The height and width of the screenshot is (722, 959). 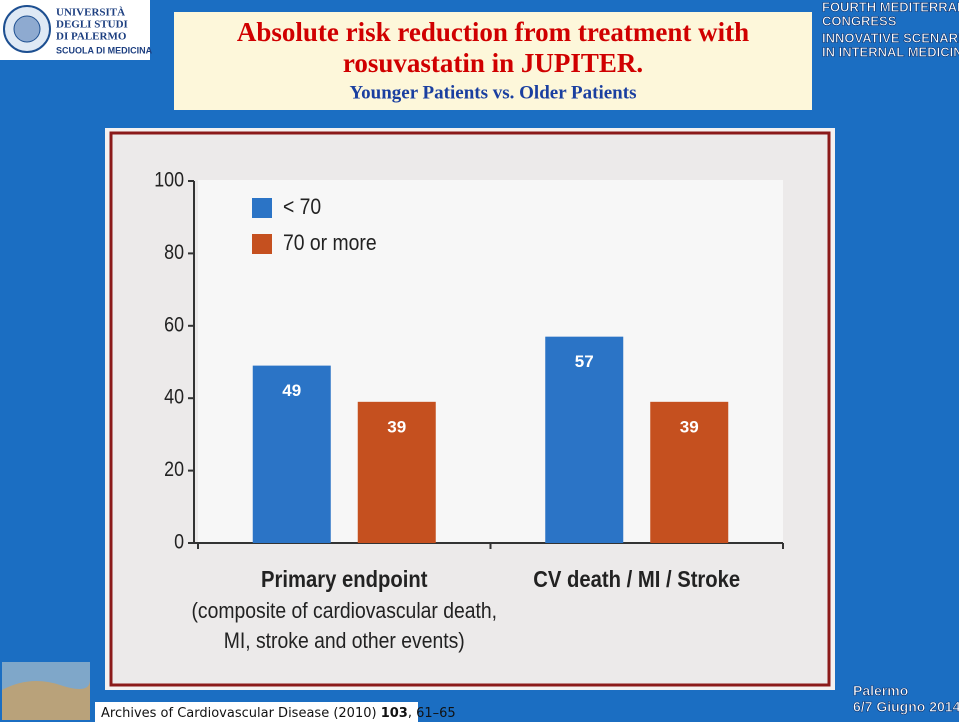 I want to click on logo-text: DI PALERMO, so click(x=91, y=37).